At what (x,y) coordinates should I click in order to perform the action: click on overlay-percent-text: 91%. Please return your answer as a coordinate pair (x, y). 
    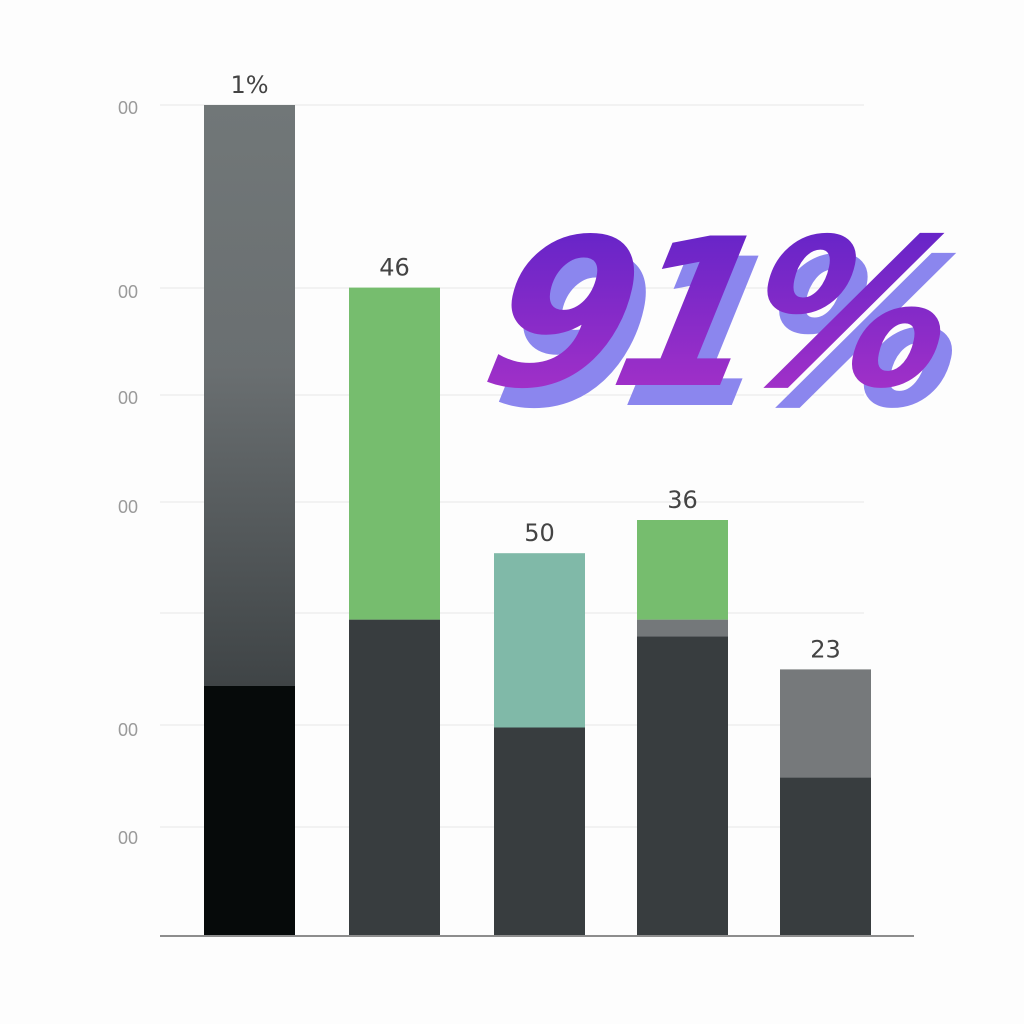
    Looking at the image, I should click on (719, 314).